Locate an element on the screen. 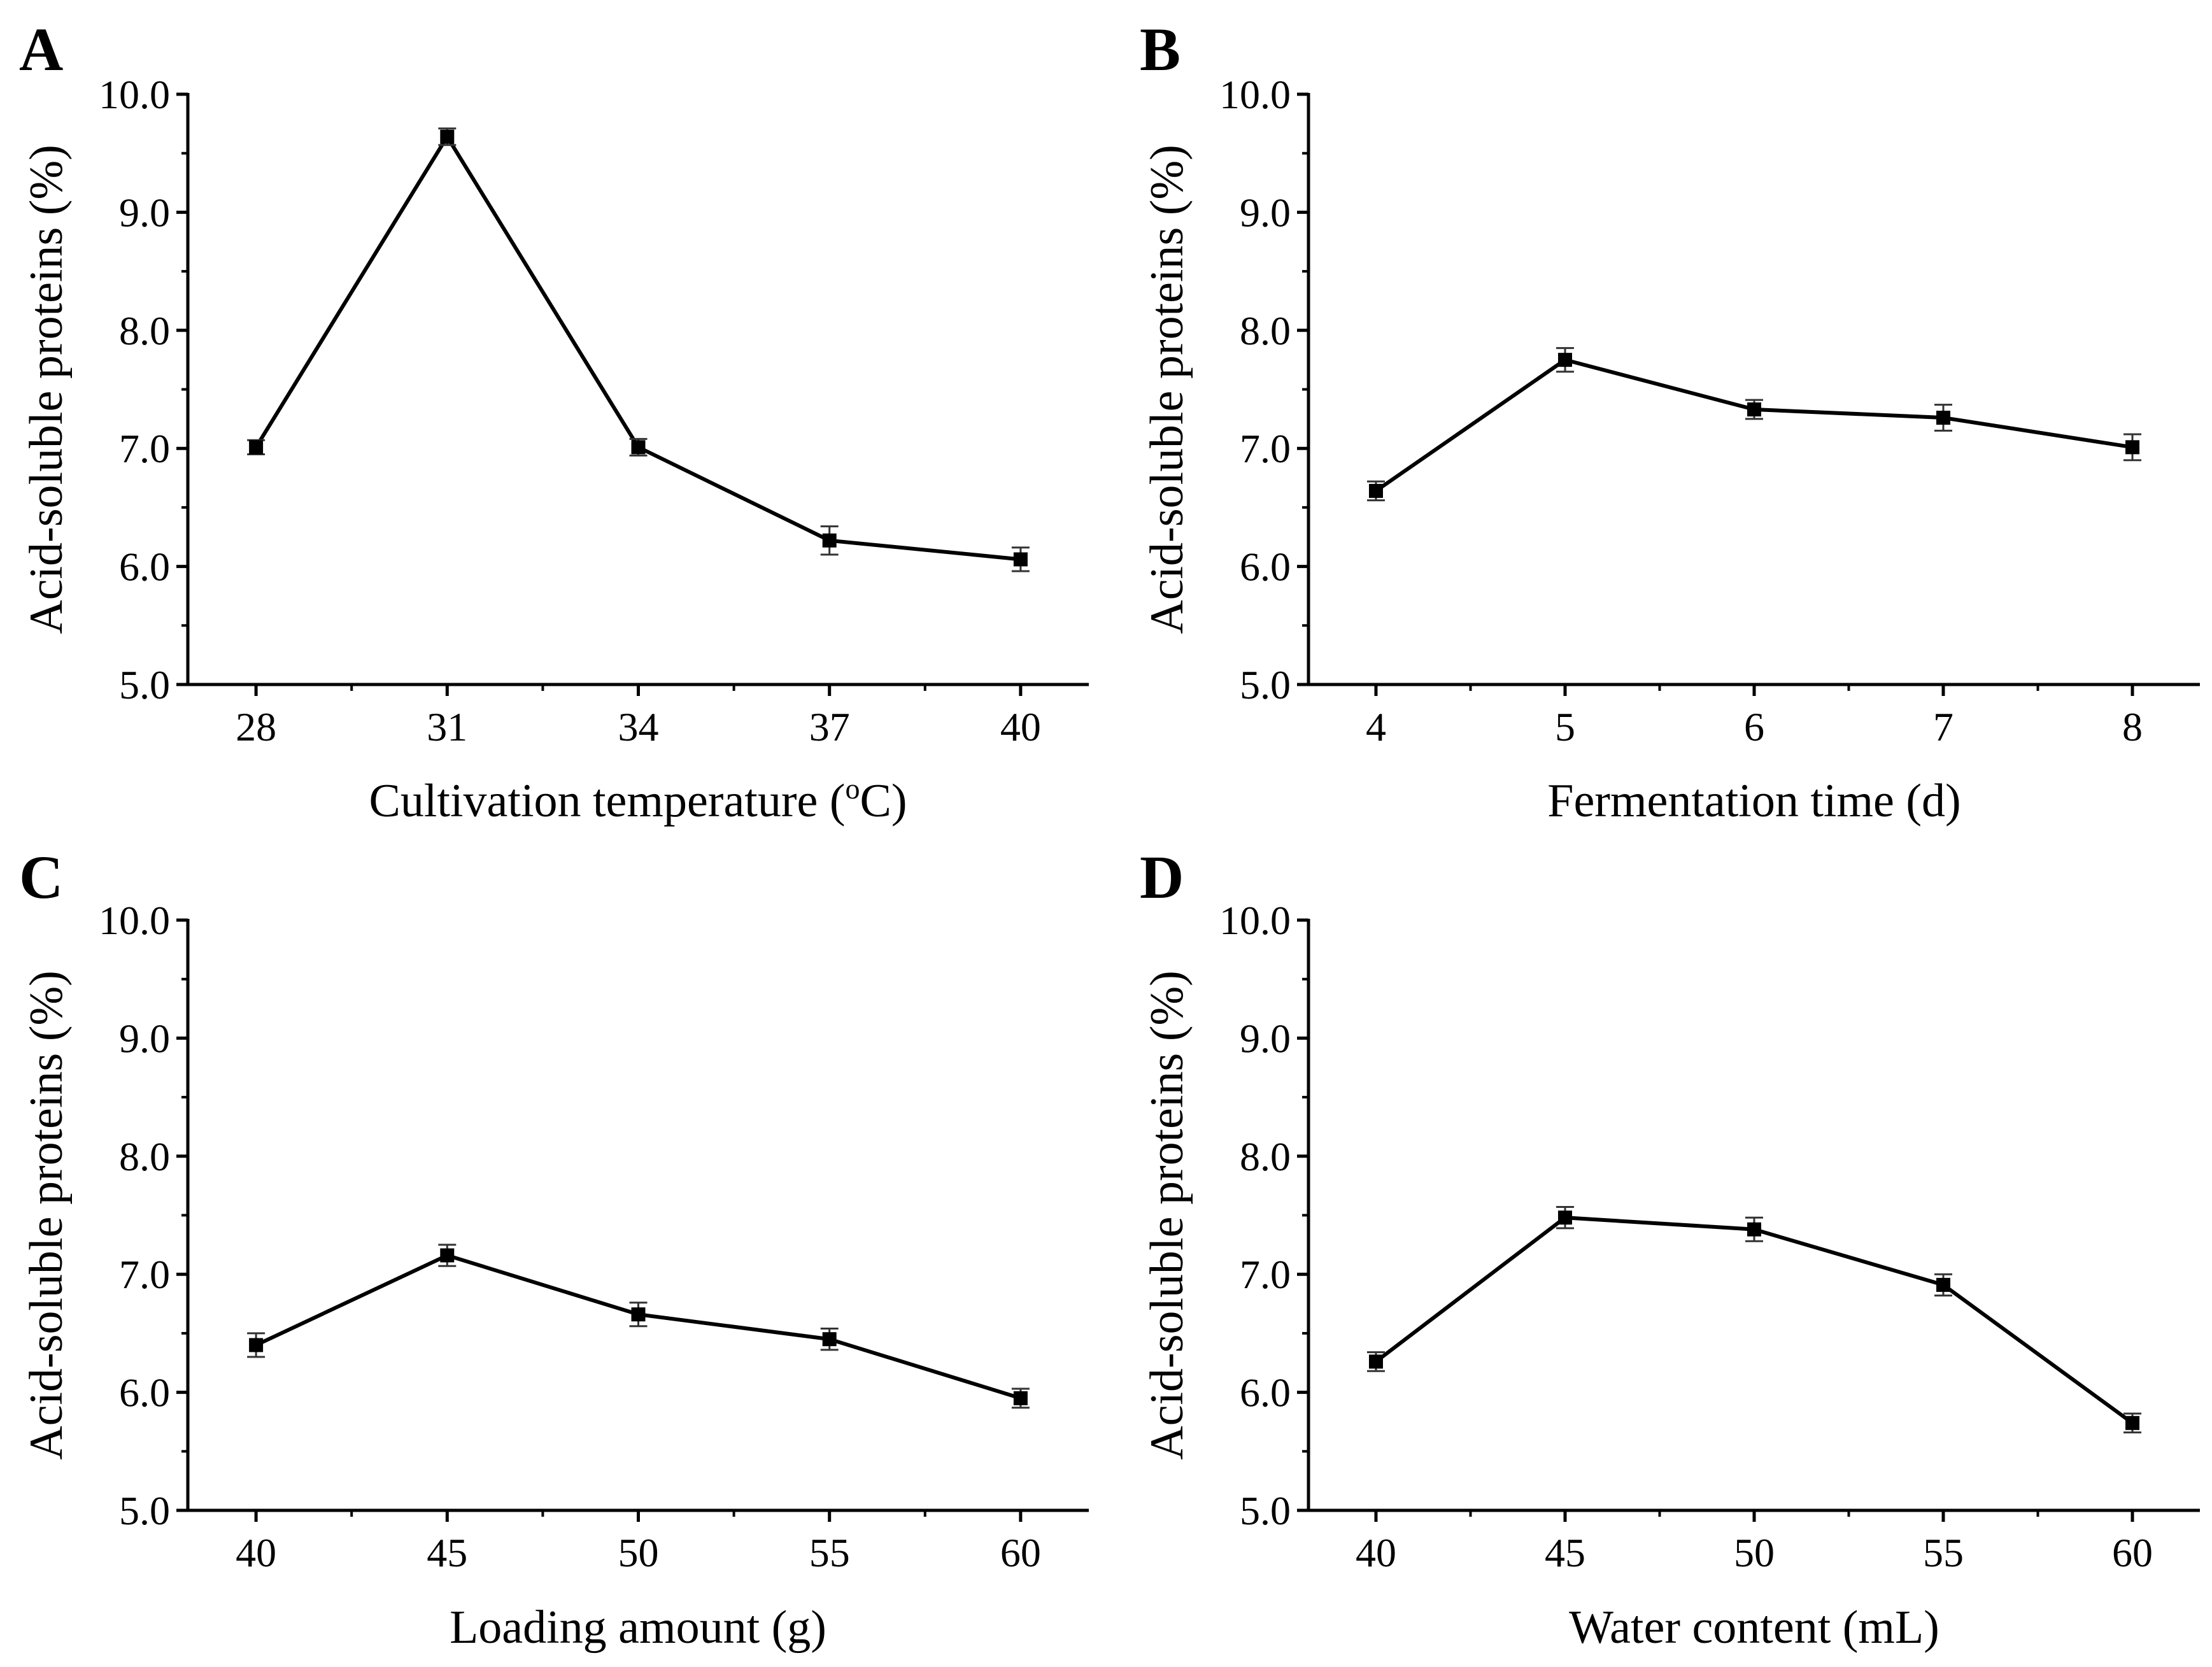 The image size is (2212, 1667). x-tick-label: 4 is located at coordinates (1376, 726).